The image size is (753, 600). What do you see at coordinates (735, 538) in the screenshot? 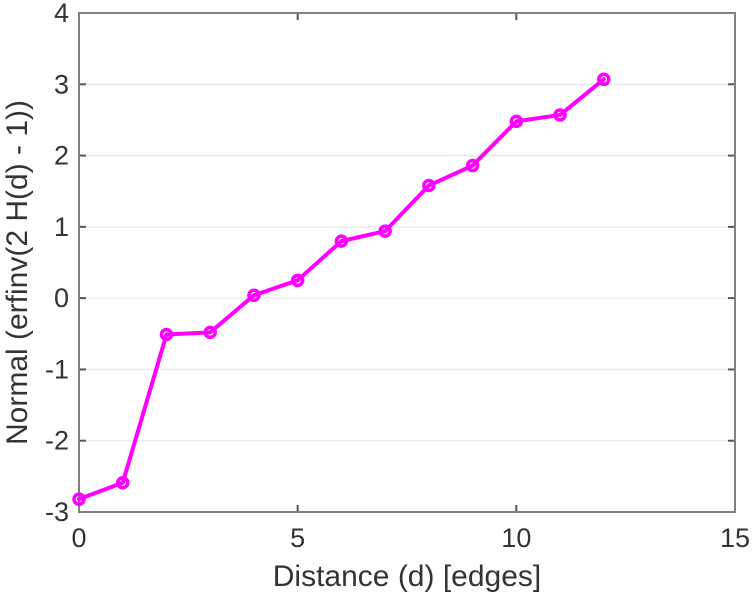
I see `x-tick-label: 15` at bounding box center [735, 538].